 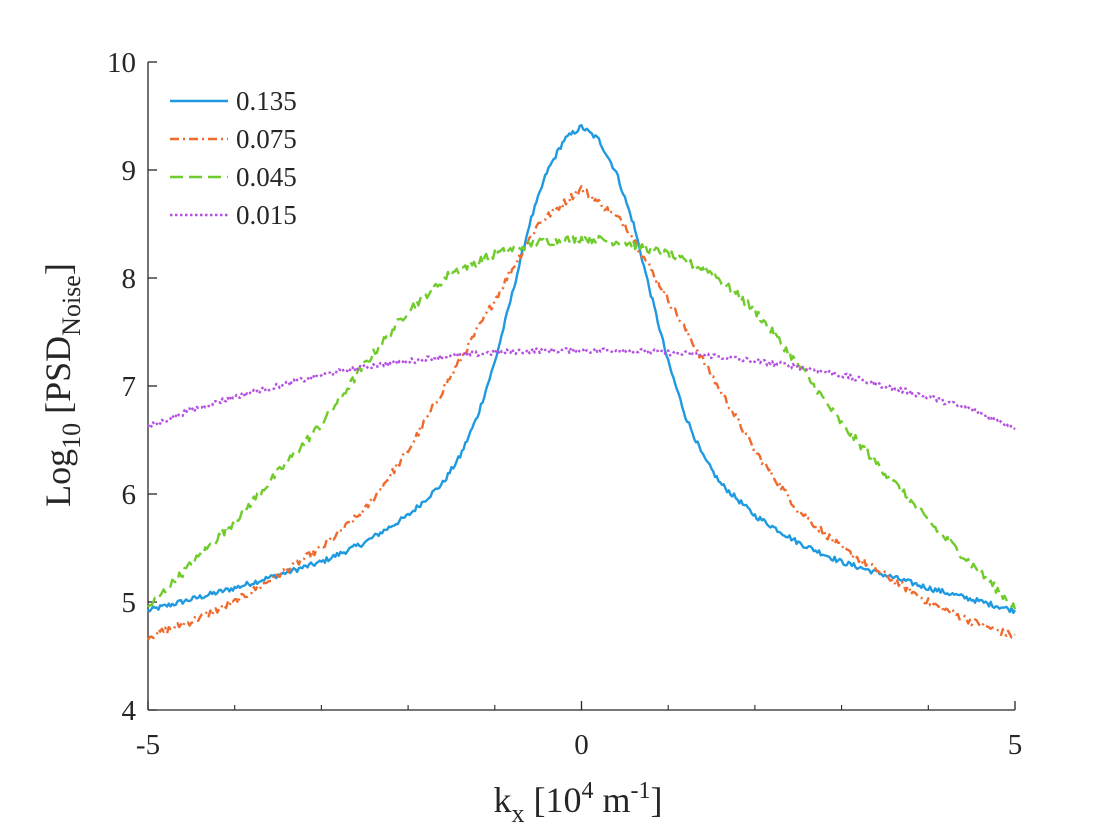 What do you see at coordinates (58, 478) in the screenshot?
I see `y-axis-title-main: Log` at bounding box center [58, 478].